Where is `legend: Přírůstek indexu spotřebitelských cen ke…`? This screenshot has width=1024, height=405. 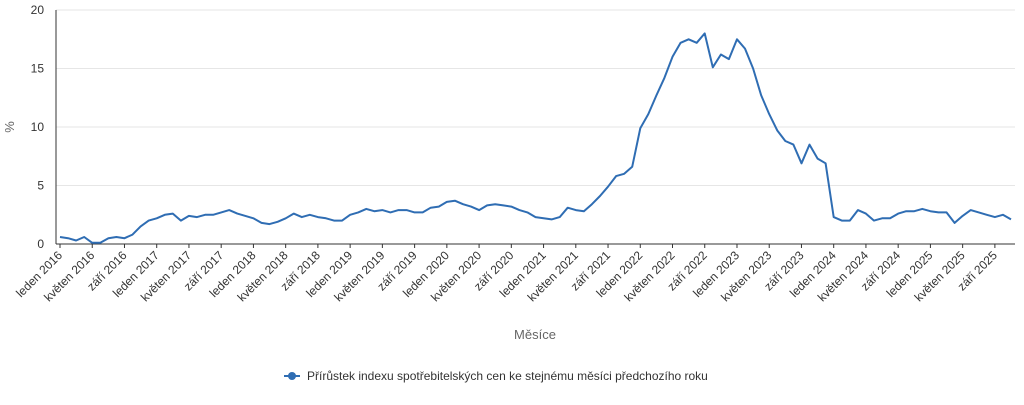
legend: Přírůstek indexu spotřebitelských cen ke… is located at coordinates (496, 376).